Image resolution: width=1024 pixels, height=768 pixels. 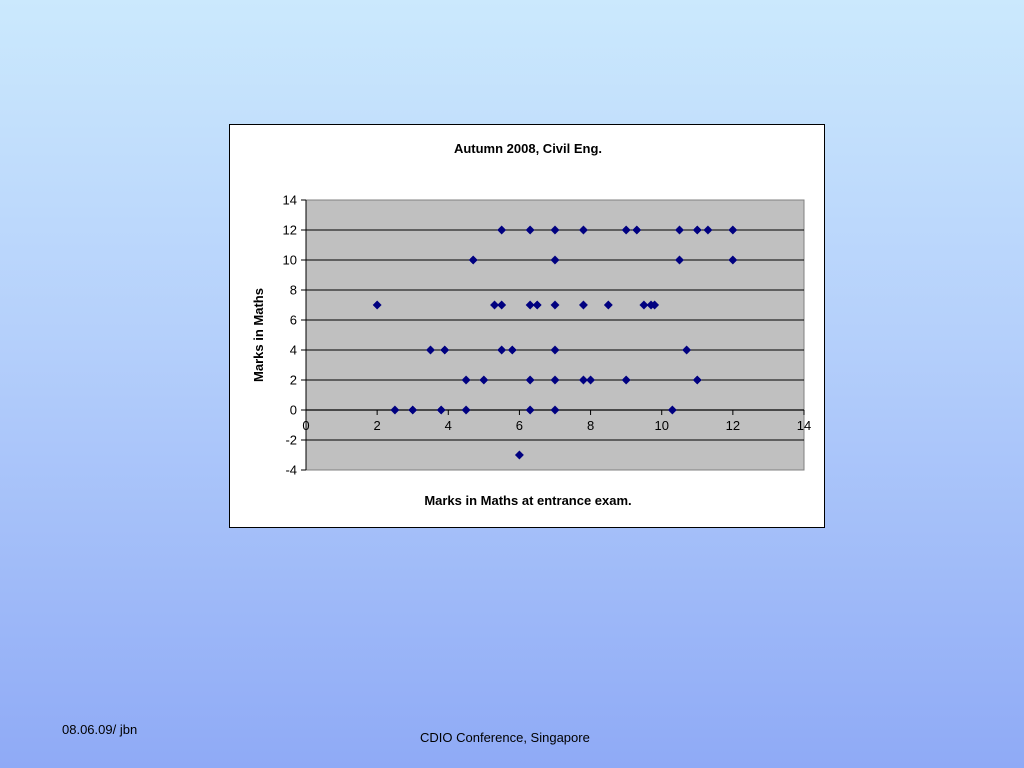 I want to click on y-axis-label: Marks in Maths, so click(x=258, y=335).